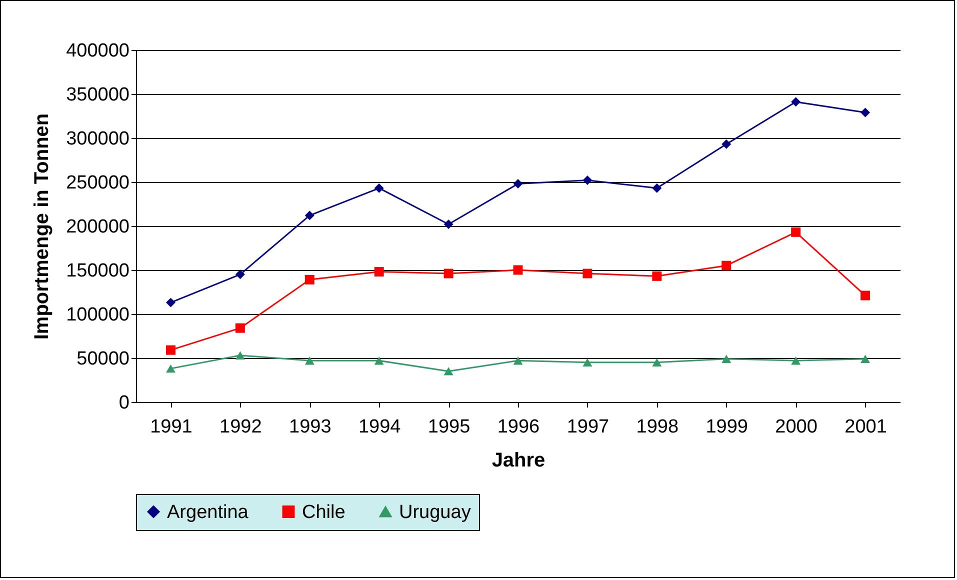  Describe the element at coordinates (171, 427) in the screenshot. I see `x-tick-label: 1991` at that location.